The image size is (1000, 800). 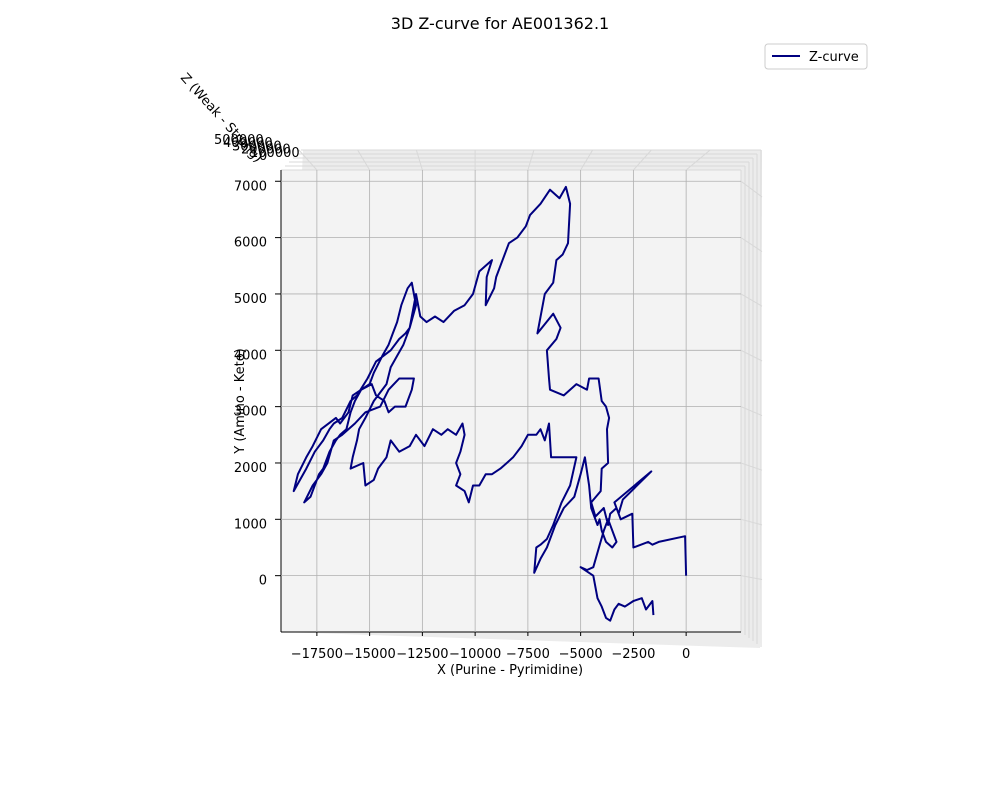 I want to click on x-tick-label: −10000, so click(x=475, y=654).